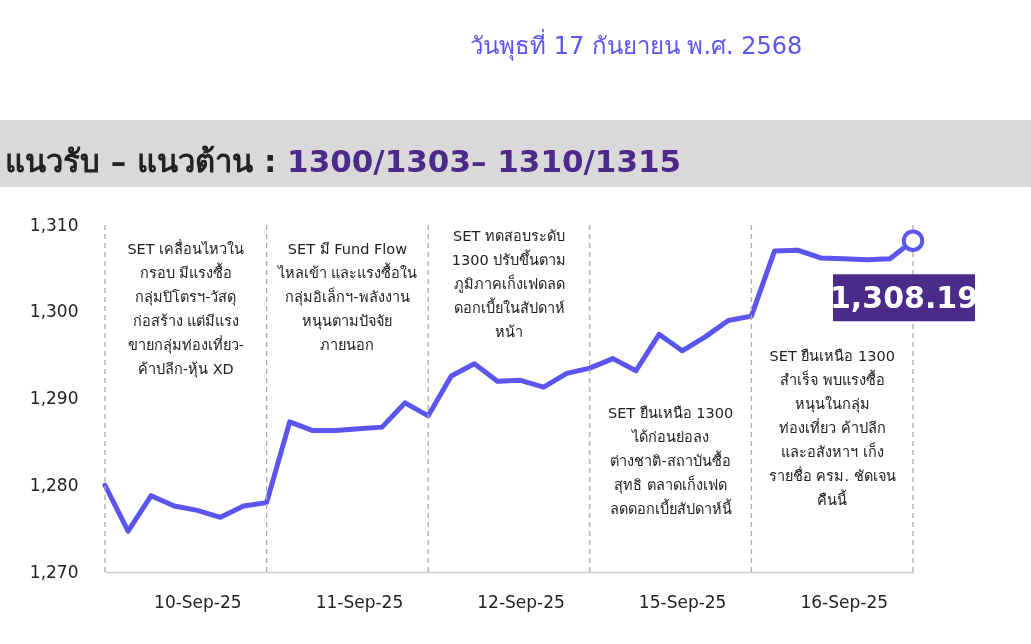 This screenshot has width=1031, height=644. What do you see at coordinates (347, 297) in the screenshot?
I see `annotation: SET มี Fund Flow ไหลเข้า และแรงซื้อใน กลุ่มอิเล็กฯ-พลังงาน หนุนตามปัจจัย ภายนอก` at bounding box center [347, 297].